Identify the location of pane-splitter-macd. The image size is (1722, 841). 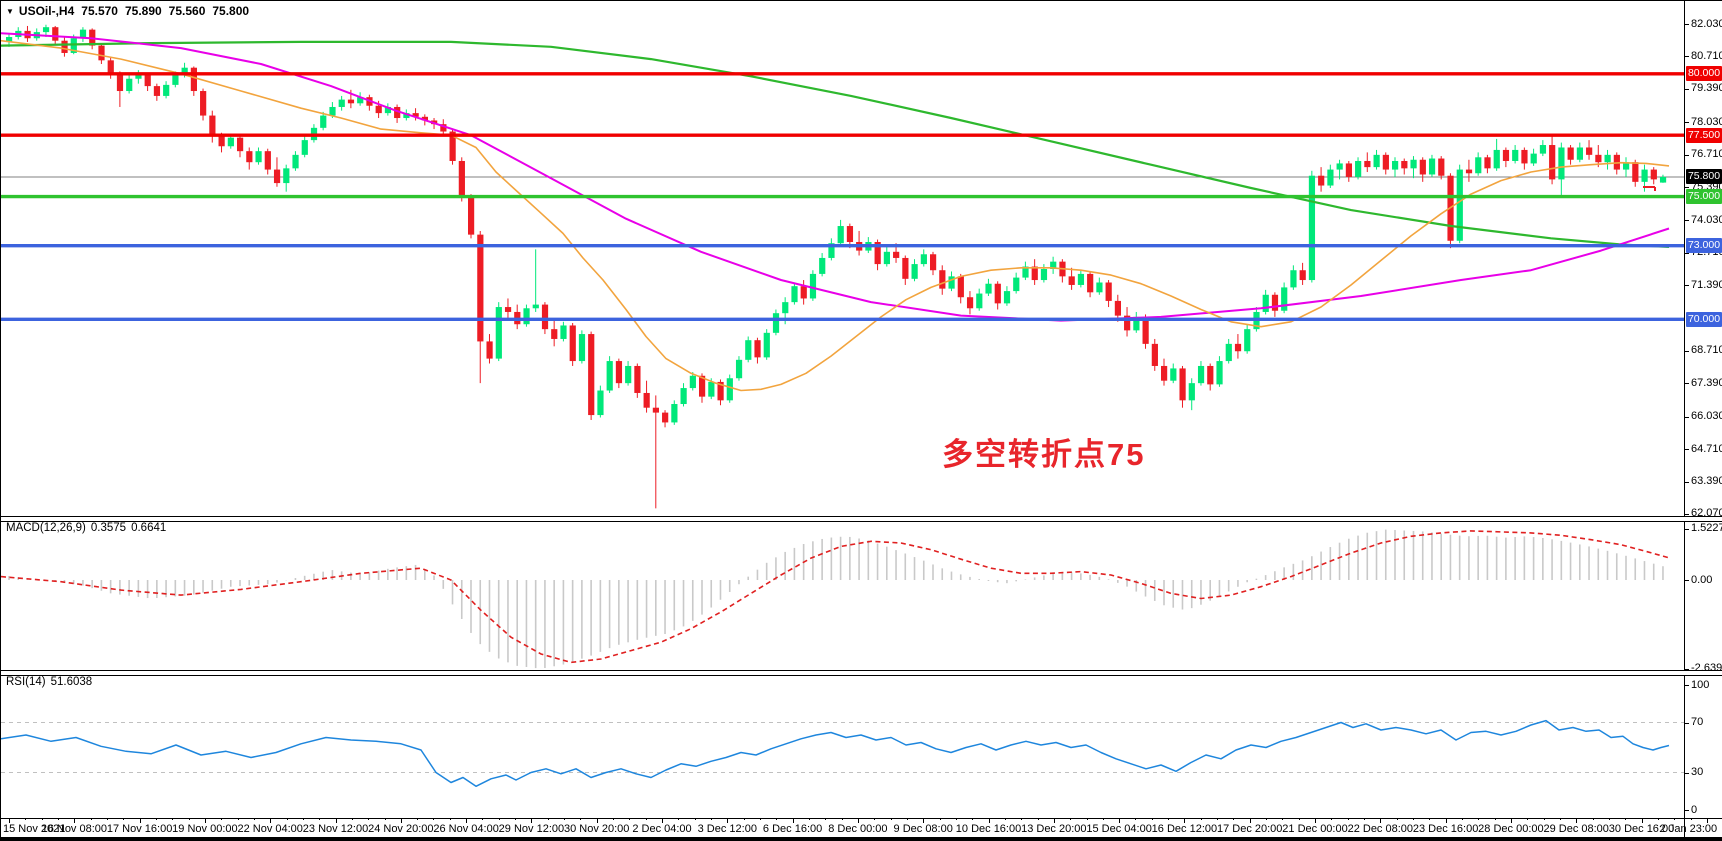
(861, 519).